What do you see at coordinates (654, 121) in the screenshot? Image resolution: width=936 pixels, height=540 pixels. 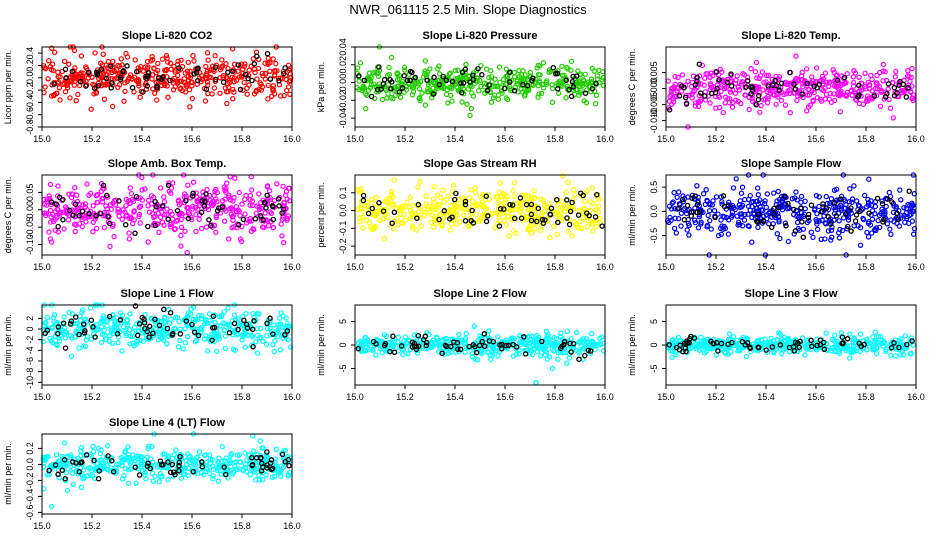 I see `y-tick-label: -0.010` at bounding box center [654, 121].